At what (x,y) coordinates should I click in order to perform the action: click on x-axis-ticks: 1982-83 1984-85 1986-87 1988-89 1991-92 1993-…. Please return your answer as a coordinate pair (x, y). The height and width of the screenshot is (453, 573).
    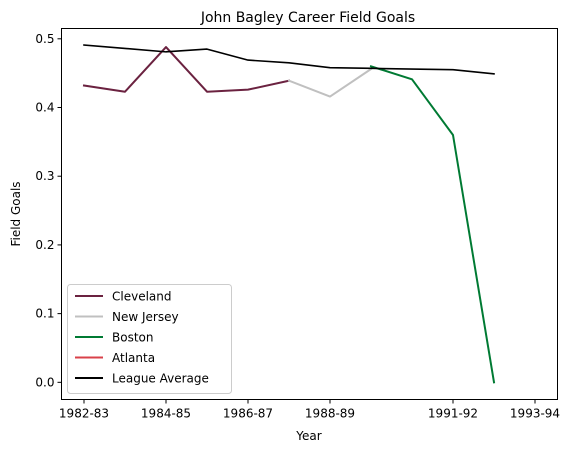
    Looking at the image, I should click on (309, 410).